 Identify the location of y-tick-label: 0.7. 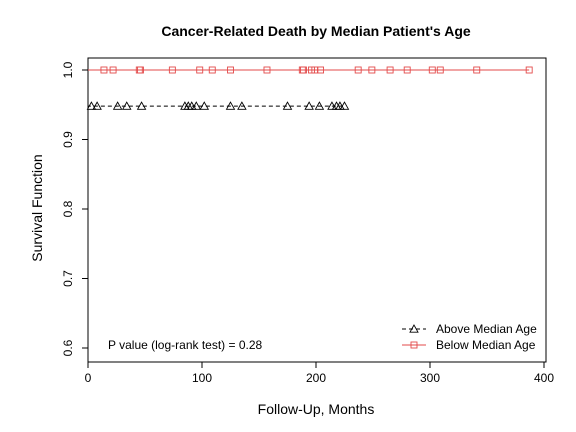
(68, 278).